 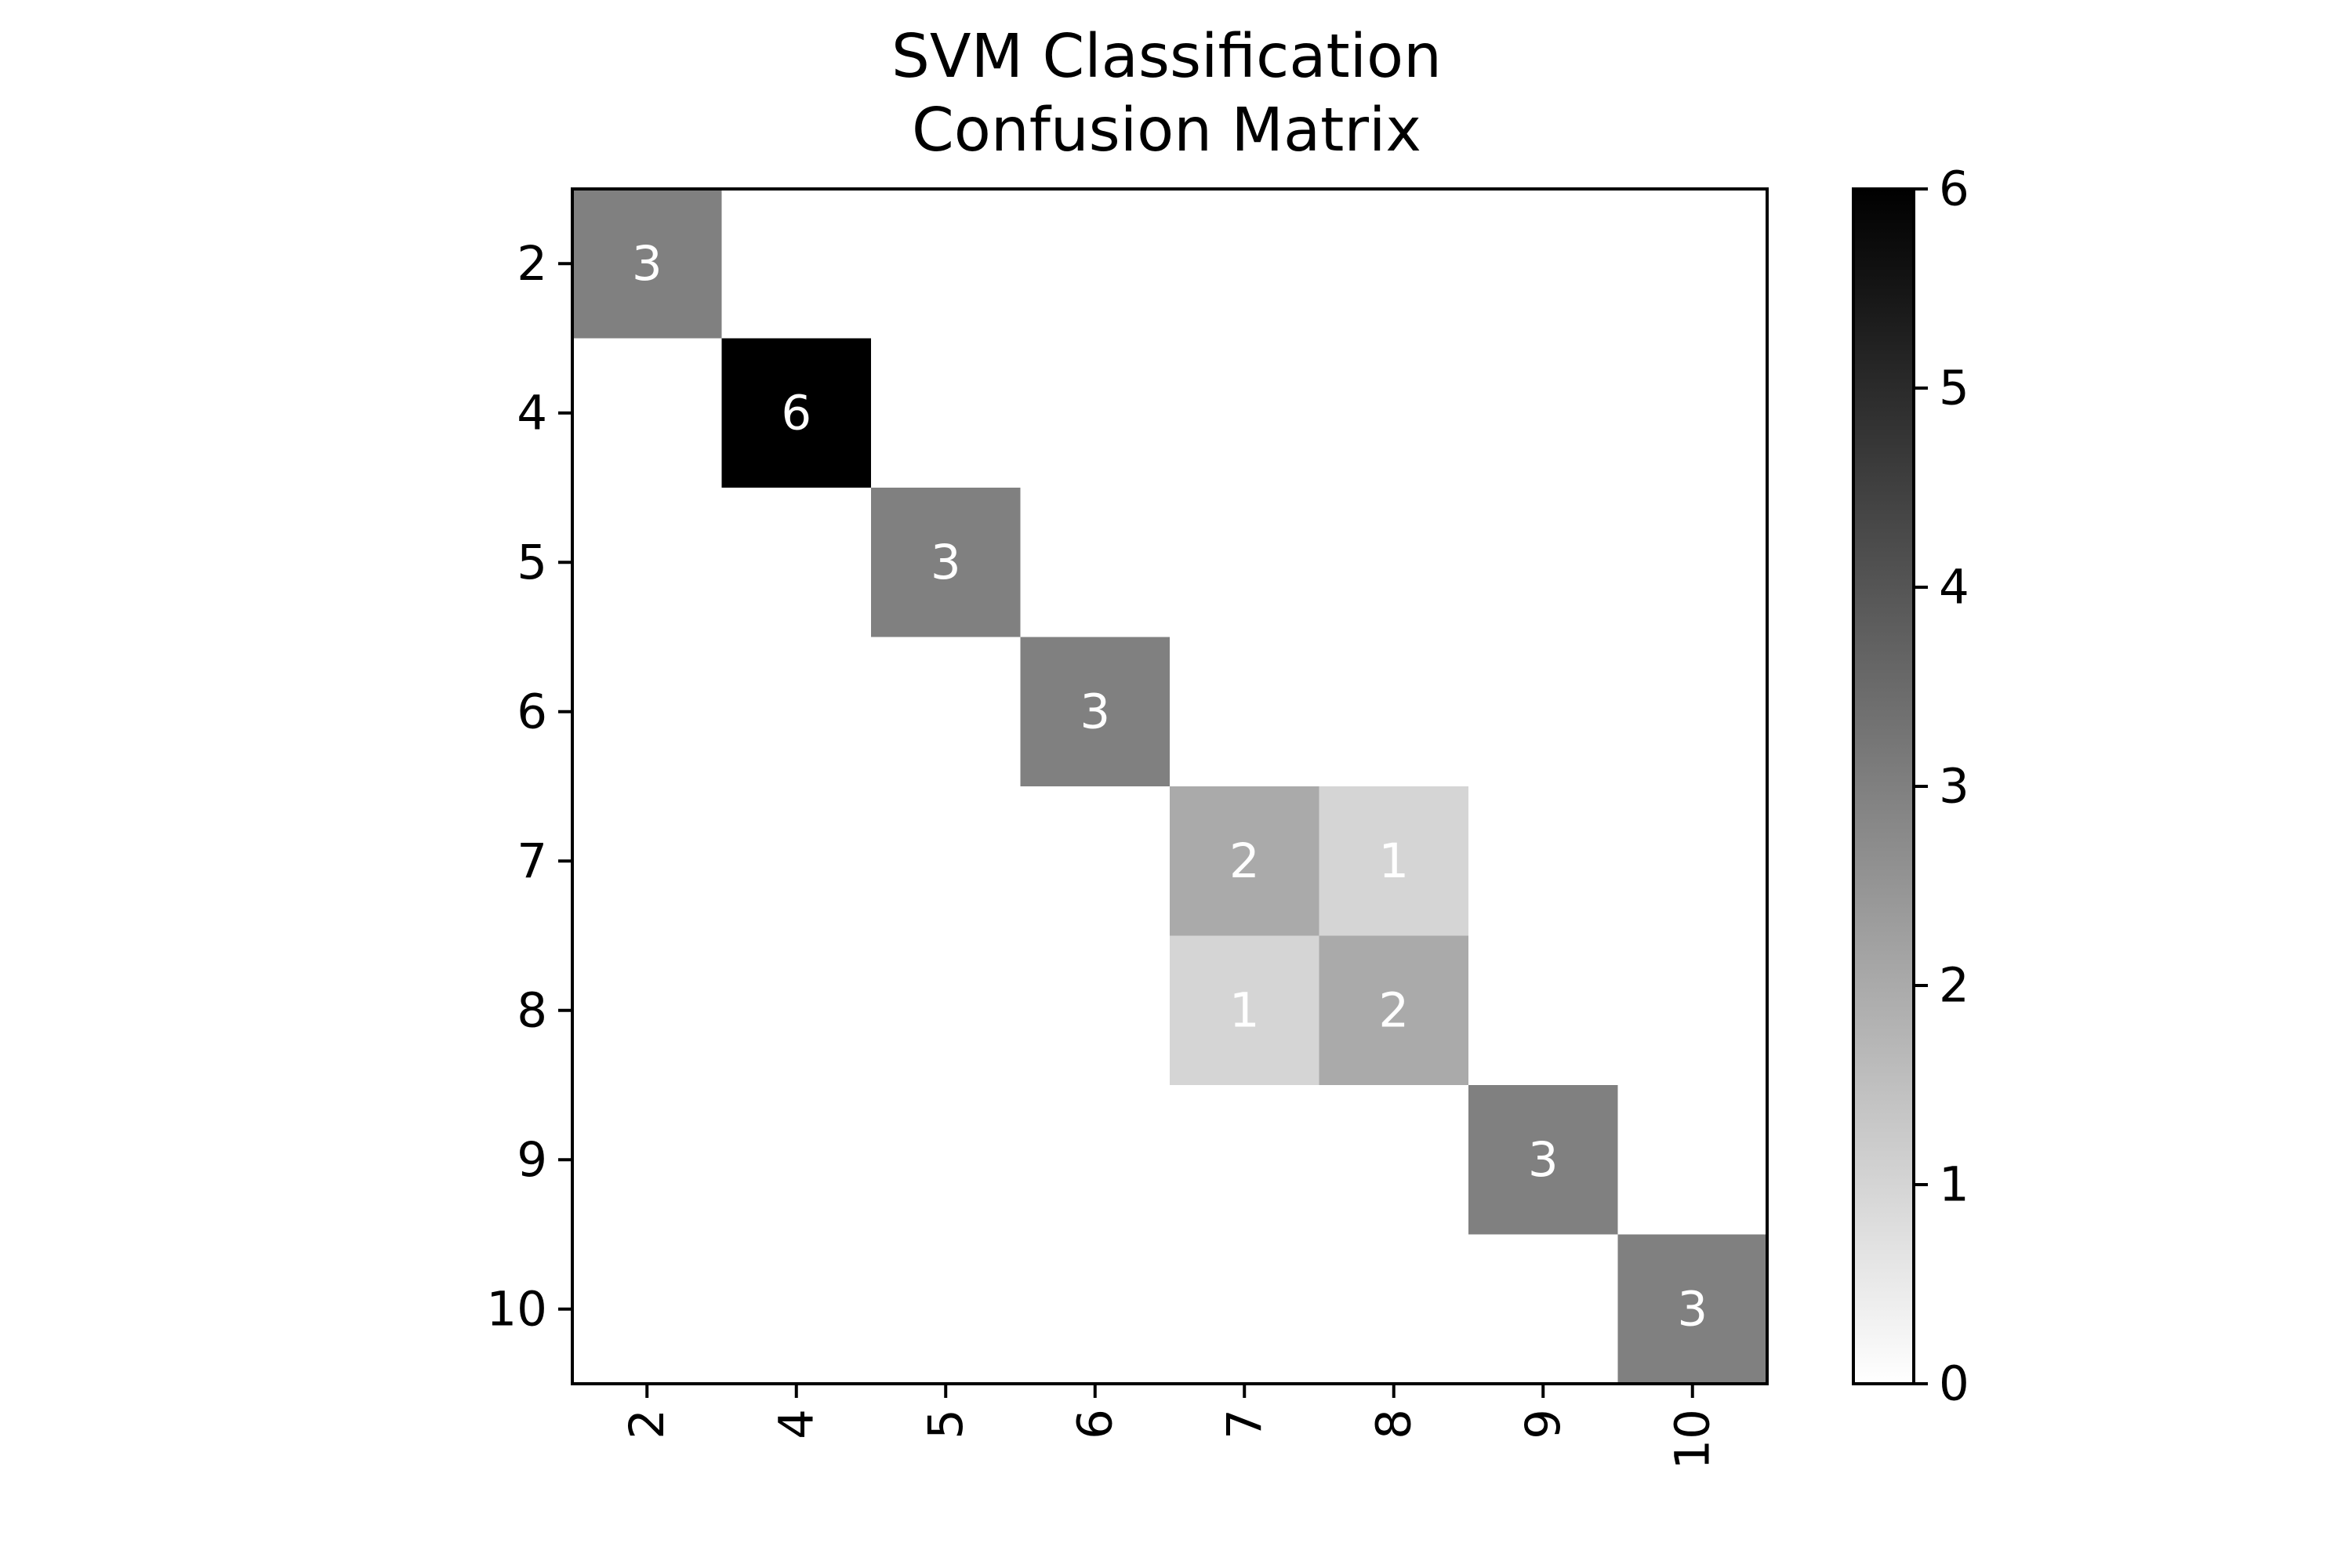 What do you see at coordinates (1954, 189) in the screenshot?
I see `colorbar-tick-label: 6` at bounding box center [1954, 189].